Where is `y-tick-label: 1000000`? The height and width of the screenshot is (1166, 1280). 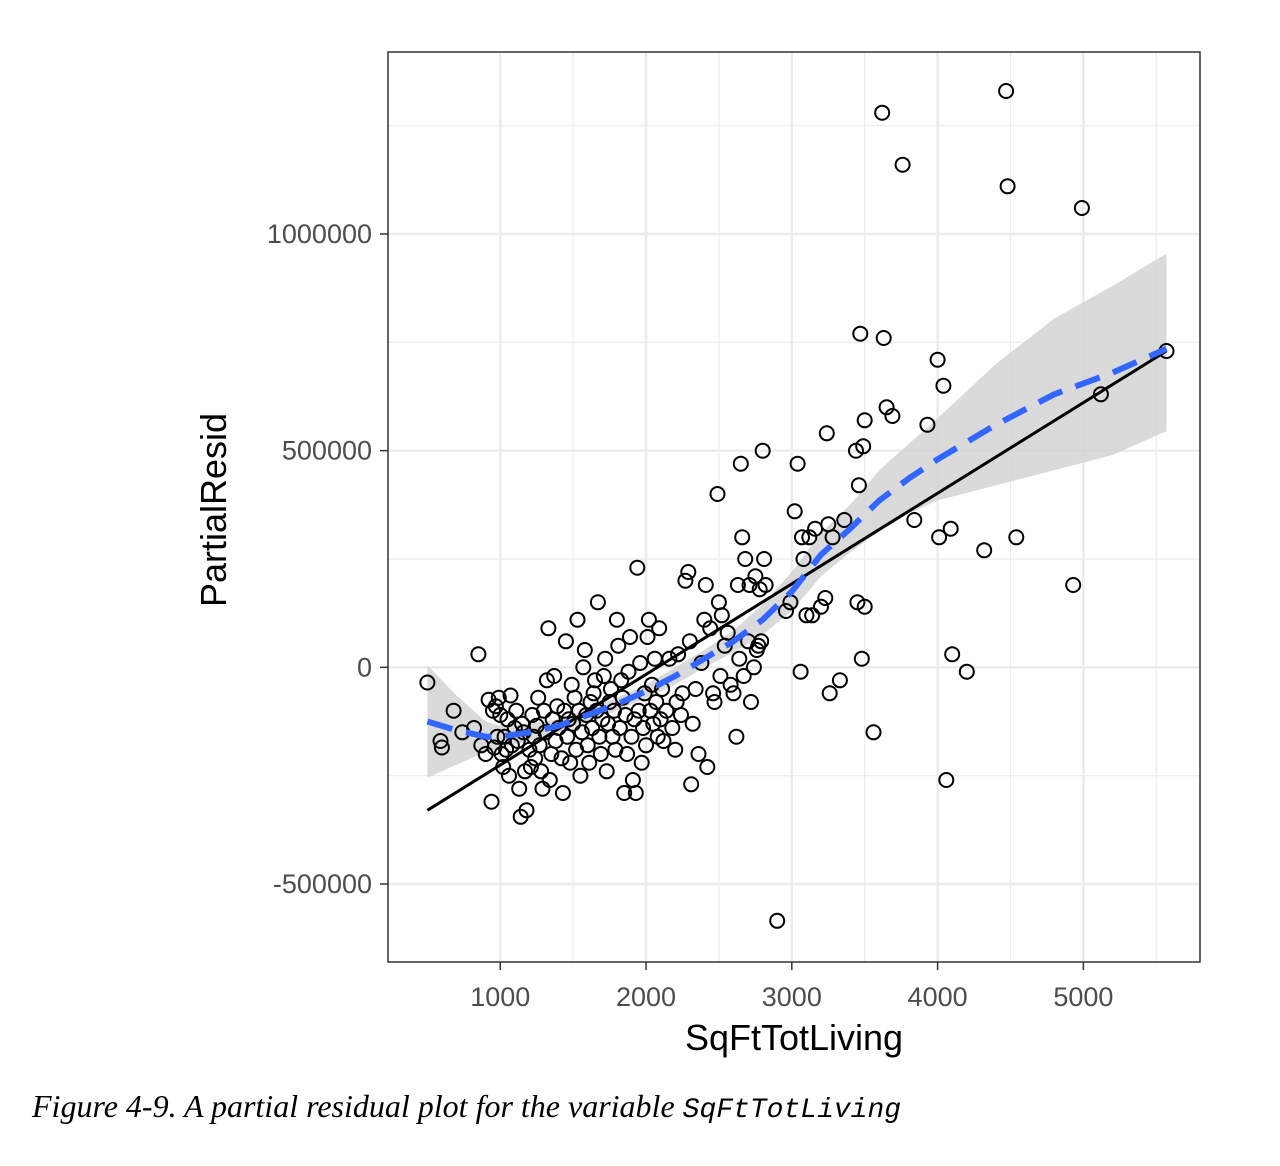 y-tick-label: 1000000 is located at coordinates (319, 234).